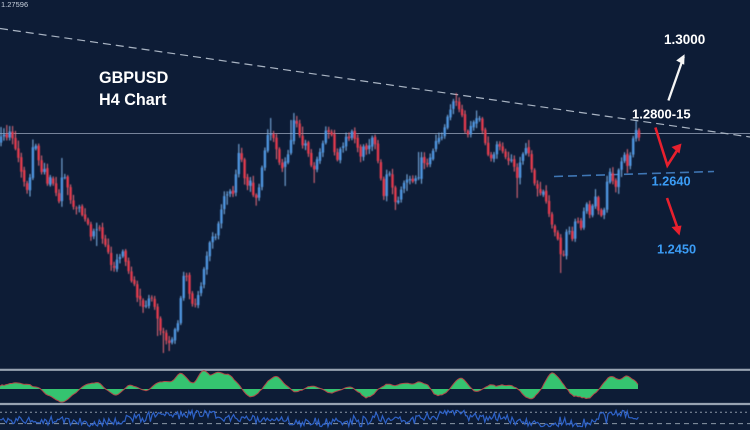 The height and width of the screenshot is (430, 750). Describe the element at coordinates (14, 4) in the screenshot. I see `svg-text: 1.27596` at that location.